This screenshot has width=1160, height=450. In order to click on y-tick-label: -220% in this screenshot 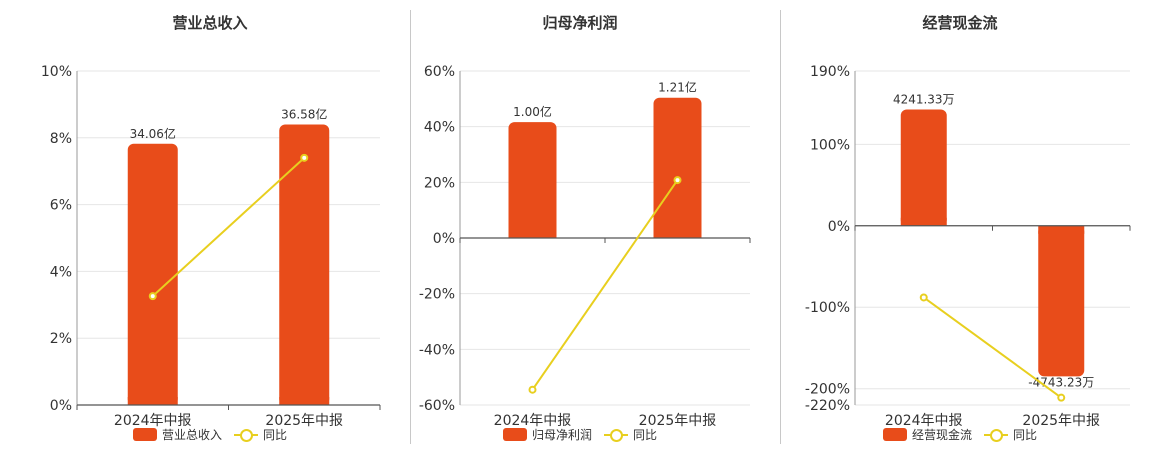, I will do `click(827, 406)`.